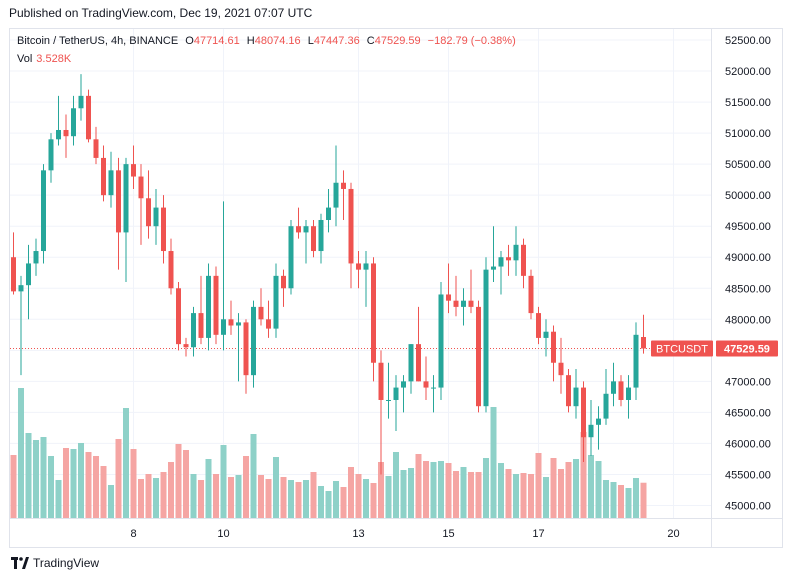 The height and width of the screenshot is (582, 793). What do you see at coordinates (20, 563) in the screenshot?
I see `tradingview-logo-icon` at bounding box center [20, 563].